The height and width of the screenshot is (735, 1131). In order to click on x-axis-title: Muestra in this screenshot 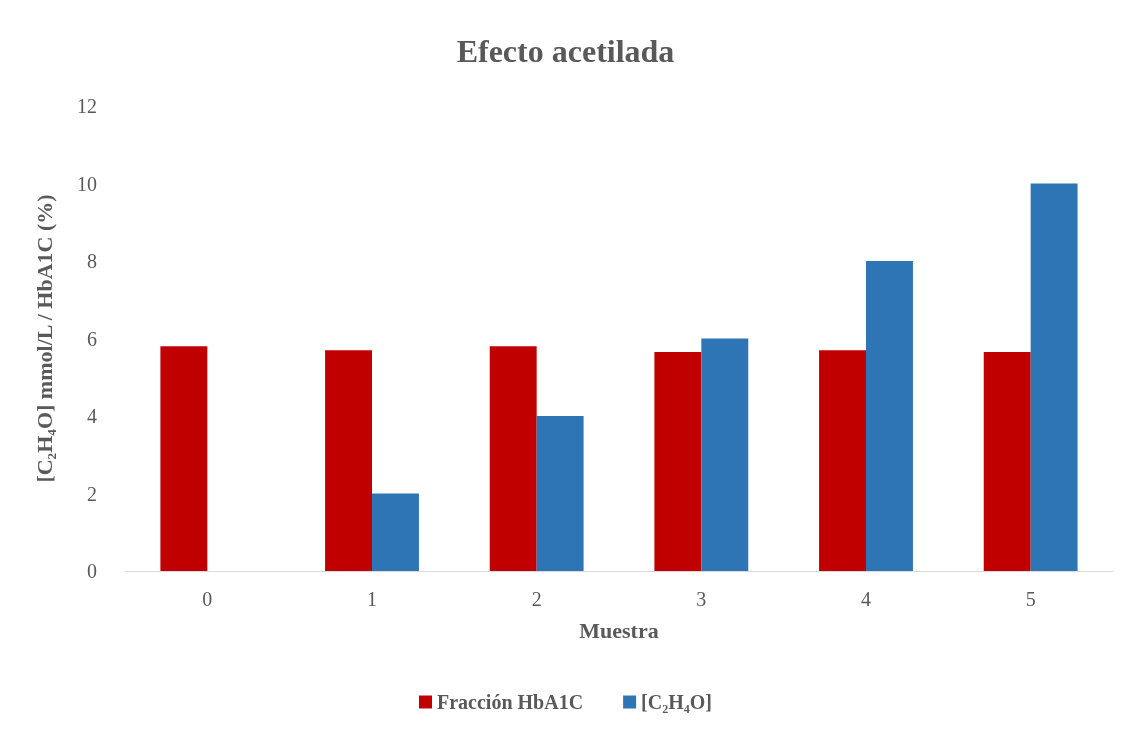, I will do `click(619, 630)`.